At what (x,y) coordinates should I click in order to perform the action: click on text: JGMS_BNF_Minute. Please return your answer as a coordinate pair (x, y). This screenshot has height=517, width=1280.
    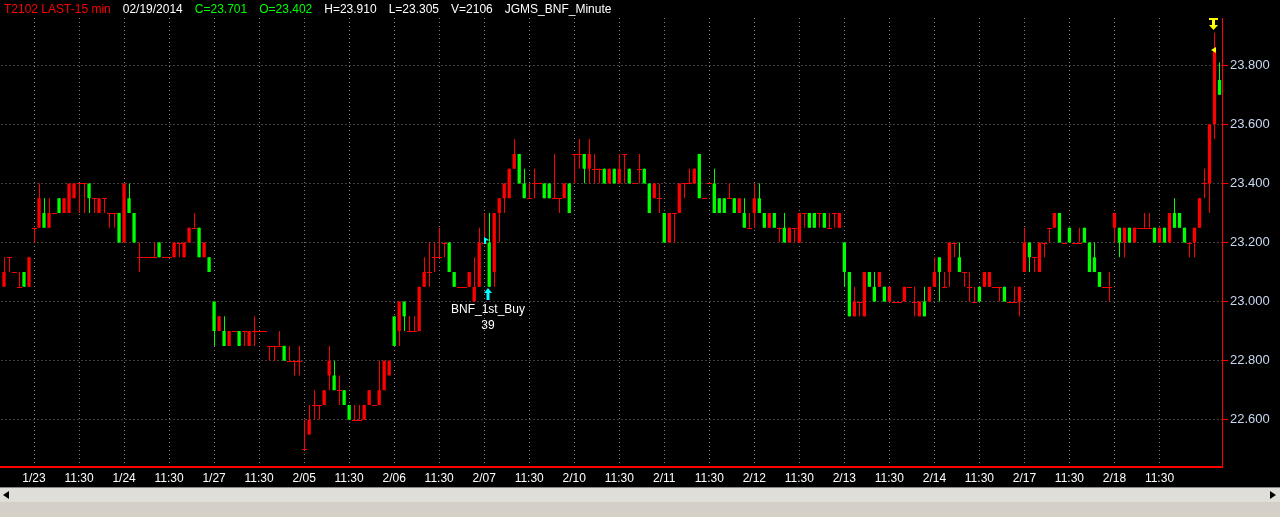
    Looking at the image, I should click on (558, 9).